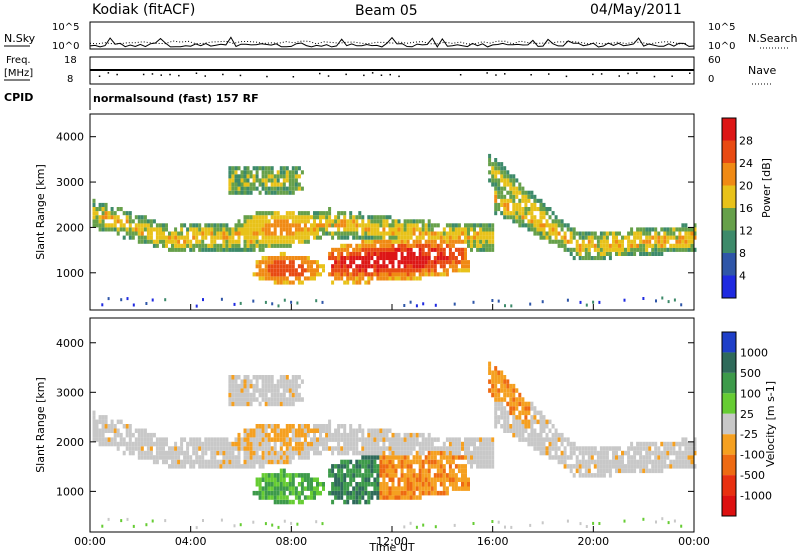  Describe the element at coordinates (291, 541) in the screenshot. I see `x-tick-label: 08:00` at that location.